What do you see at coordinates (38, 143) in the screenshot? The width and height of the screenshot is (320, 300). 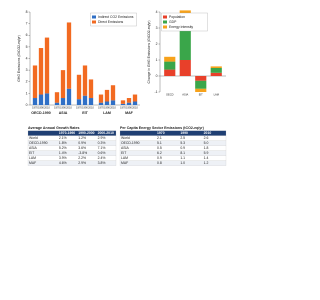 I see `table-cell: OECD-1990` at bounding box center [38, 143].